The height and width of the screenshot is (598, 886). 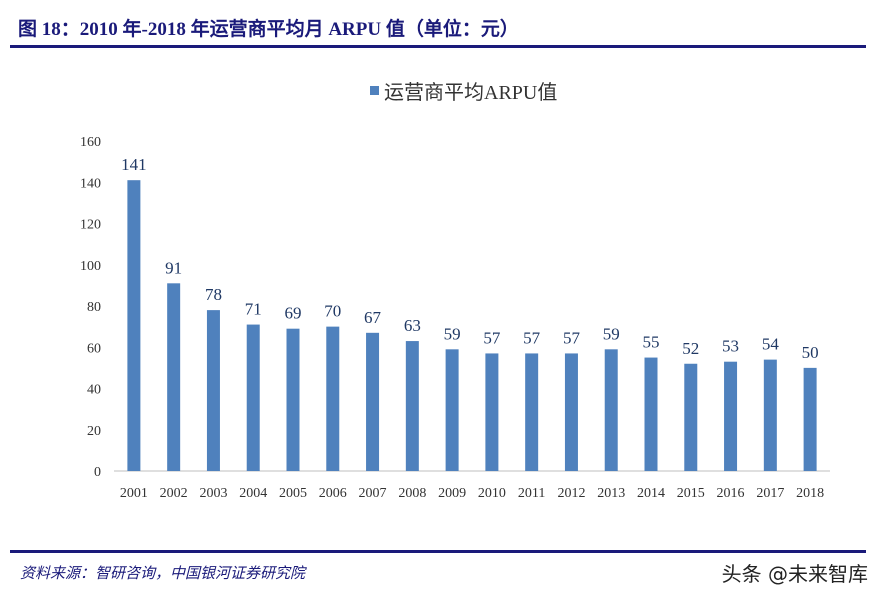 I want to click on x-tick-label: 2013, so click(x=611, y=493).